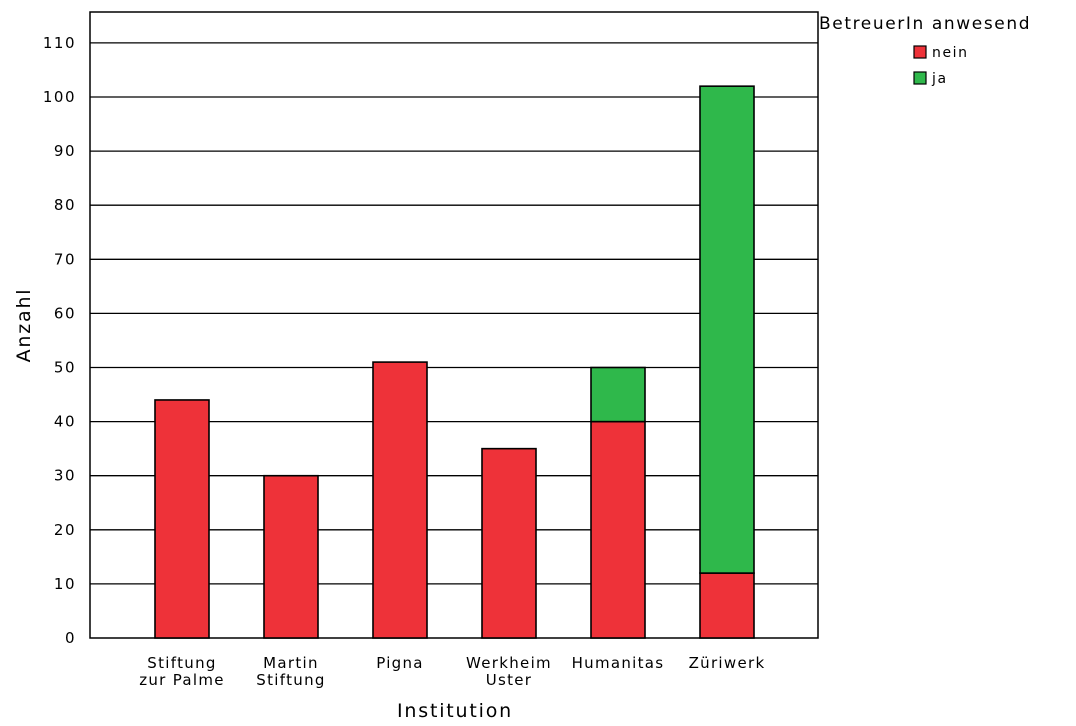  What do you see at coordinates (59, 340) in the screenshot?
I see `y-axis-ticks: 0 10 20 30 40 50 60 70 80 90 100 110` at bounding box center [59, 340].